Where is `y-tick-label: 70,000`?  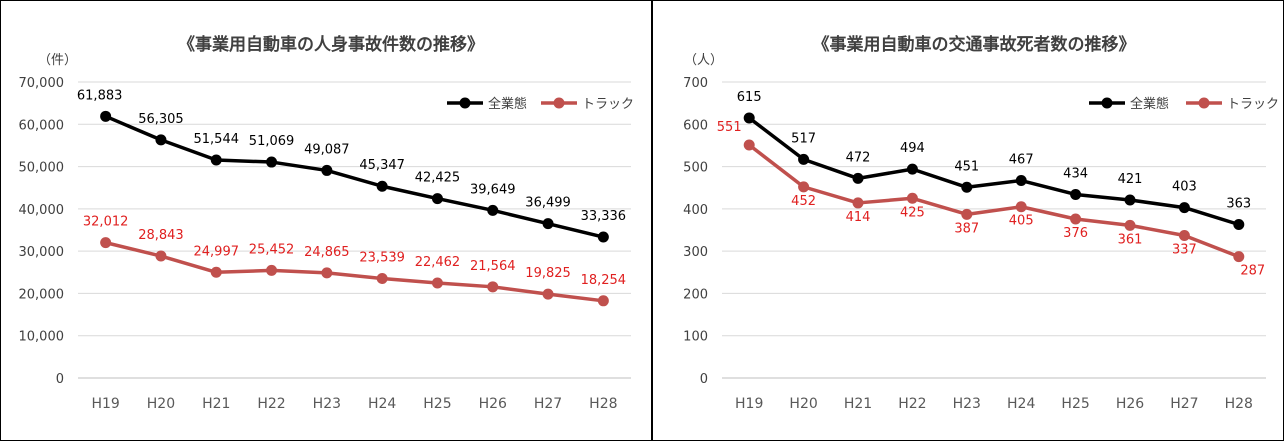
y-tick-label: 70,000 is located at coordinates (42, 83).